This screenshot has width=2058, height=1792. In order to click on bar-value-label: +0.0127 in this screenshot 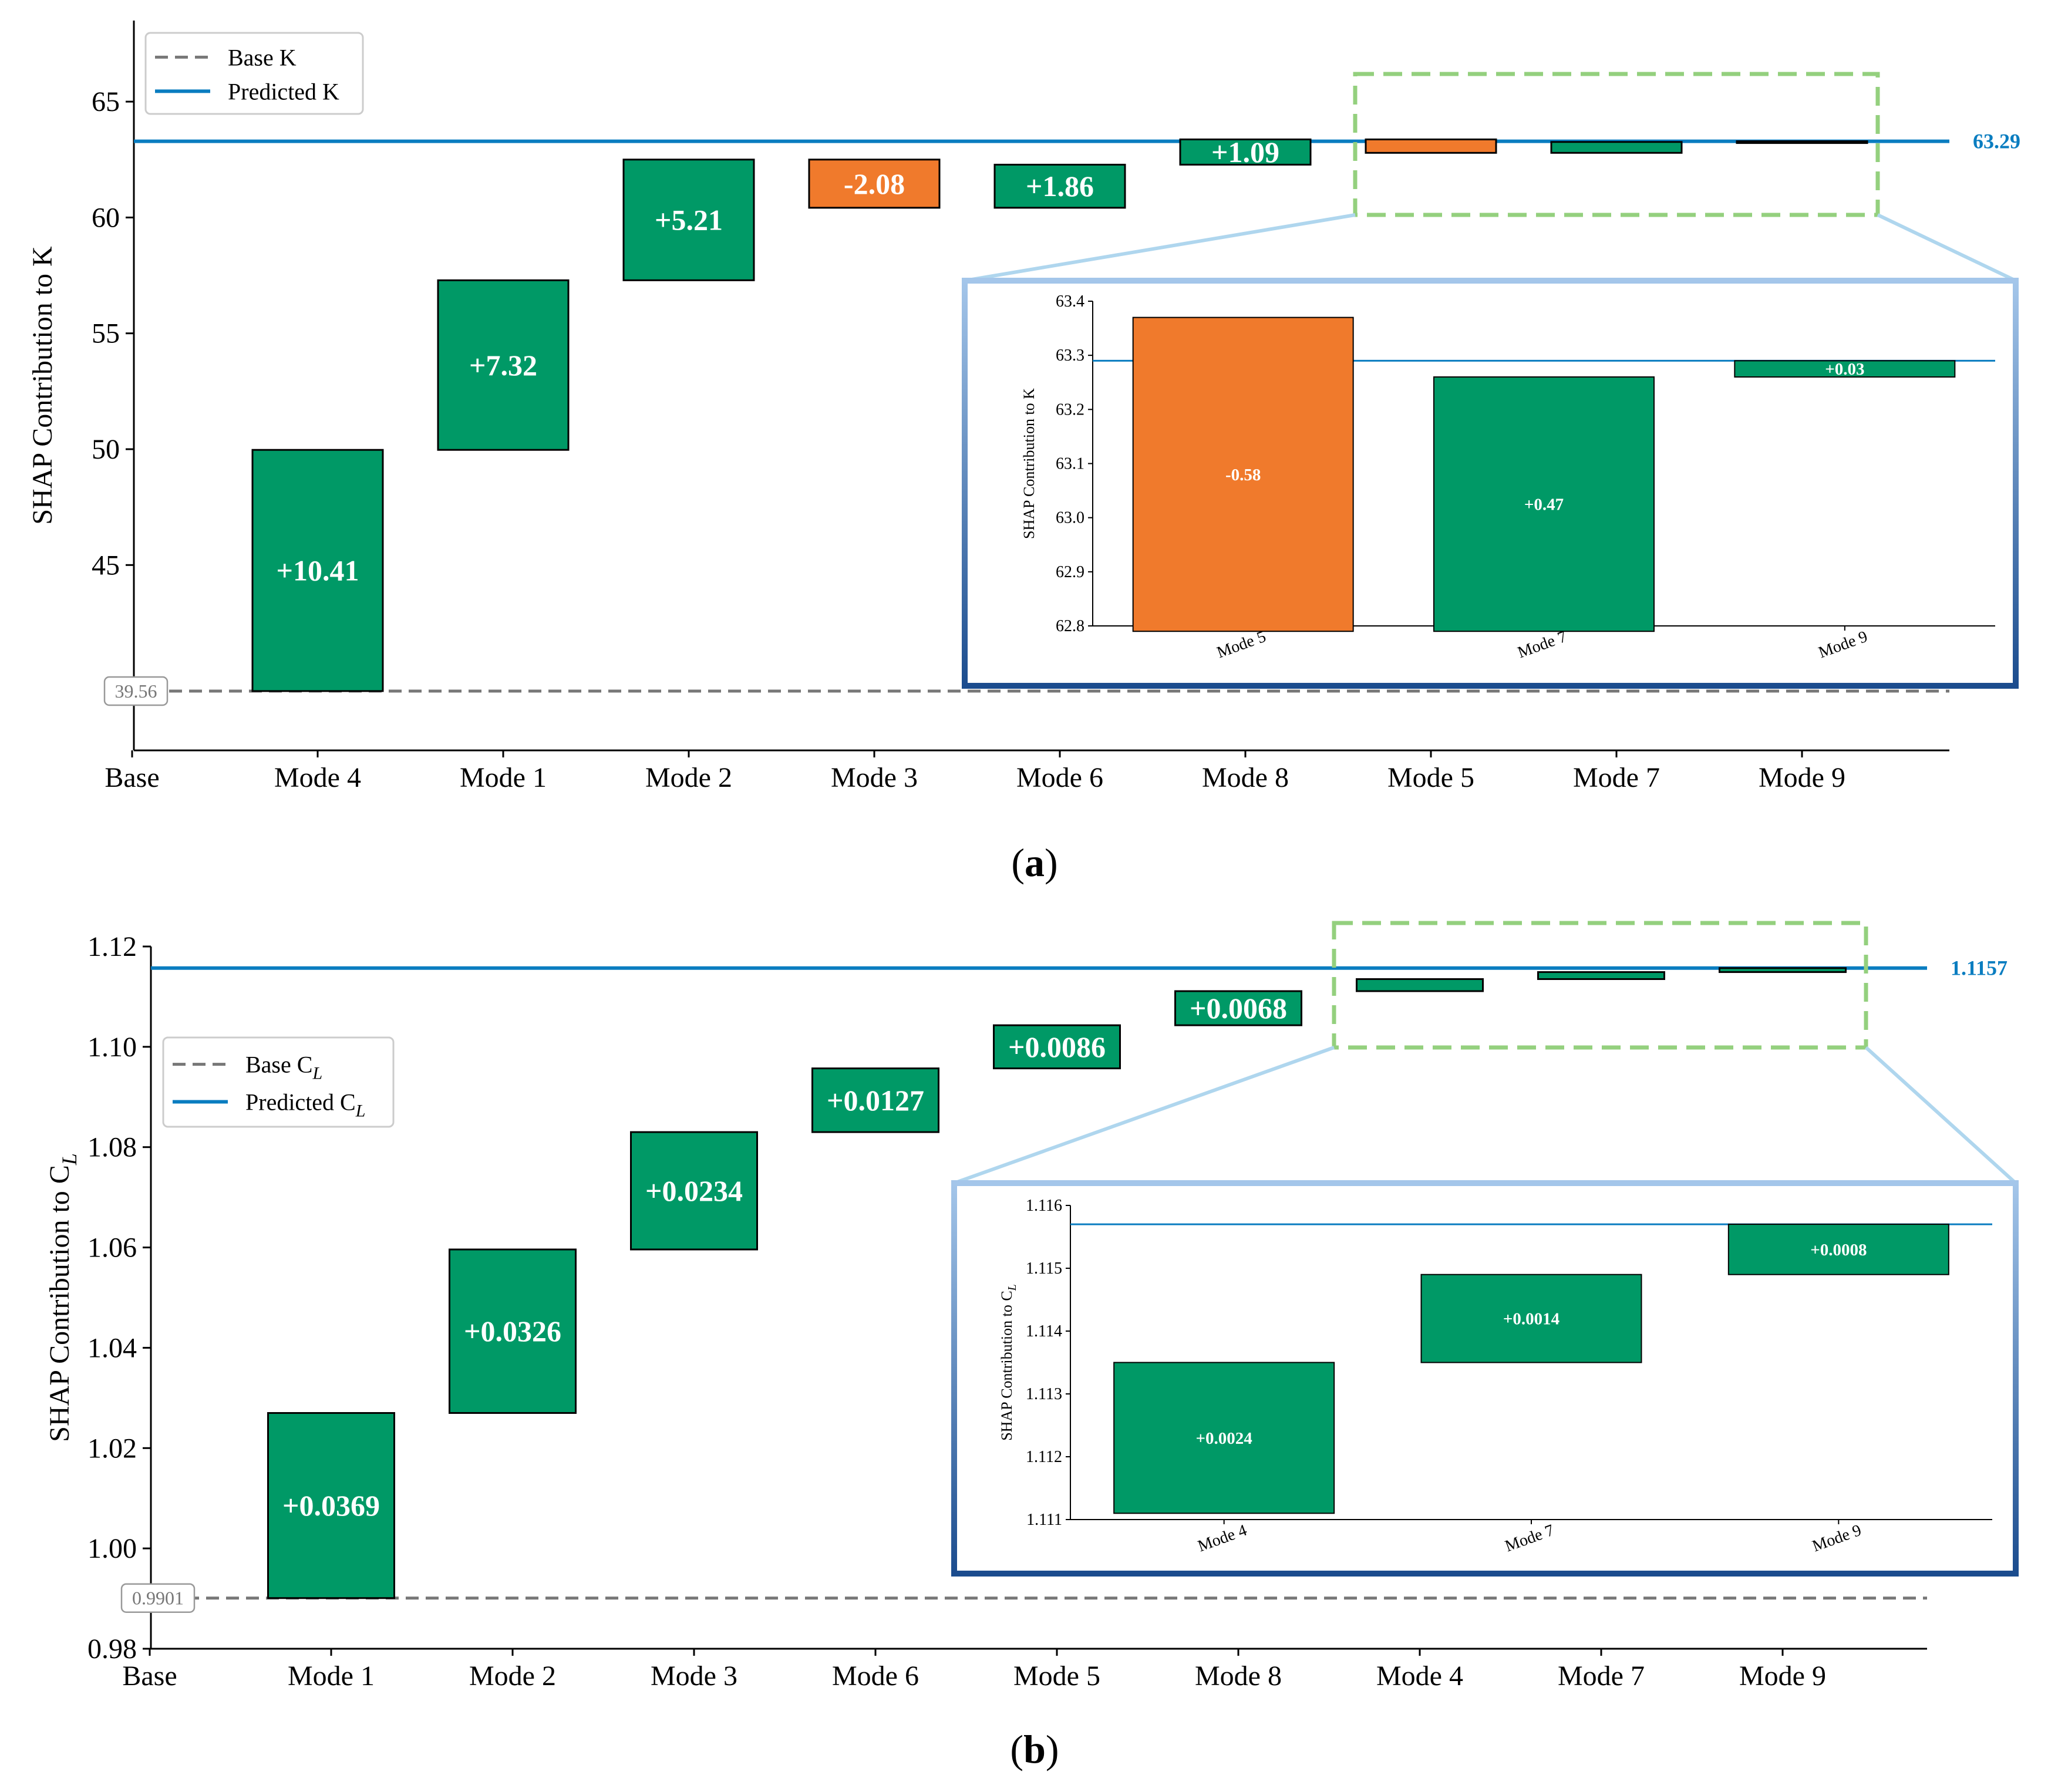, I will do `click(875, 1100)`.